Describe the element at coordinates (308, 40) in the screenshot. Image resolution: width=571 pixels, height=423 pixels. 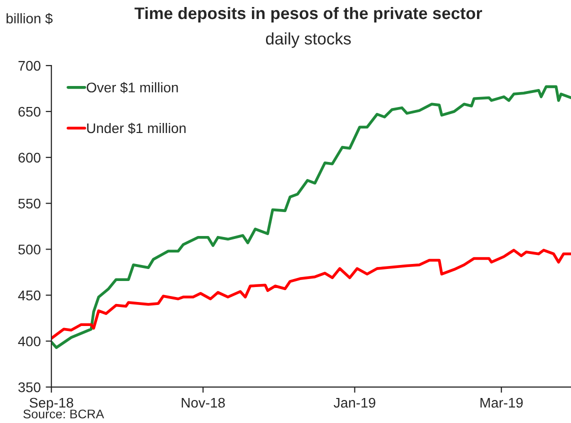
I see `chart-subtitle: daily stocks` at that location.